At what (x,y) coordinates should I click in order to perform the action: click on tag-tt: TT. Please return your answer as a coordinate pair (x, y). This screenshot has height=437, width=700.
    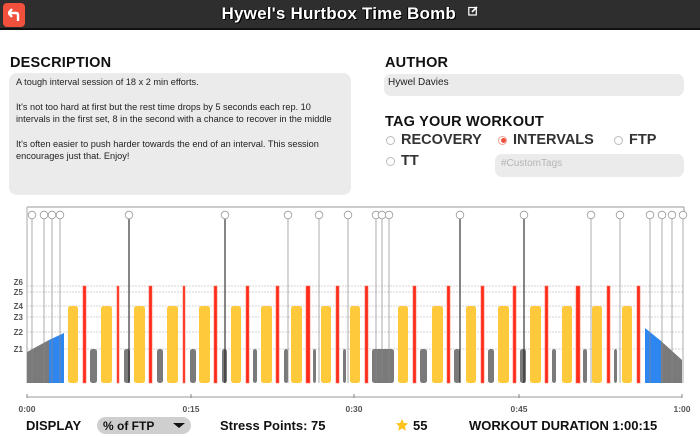
    Looking at the image, I should click on (402, 161).